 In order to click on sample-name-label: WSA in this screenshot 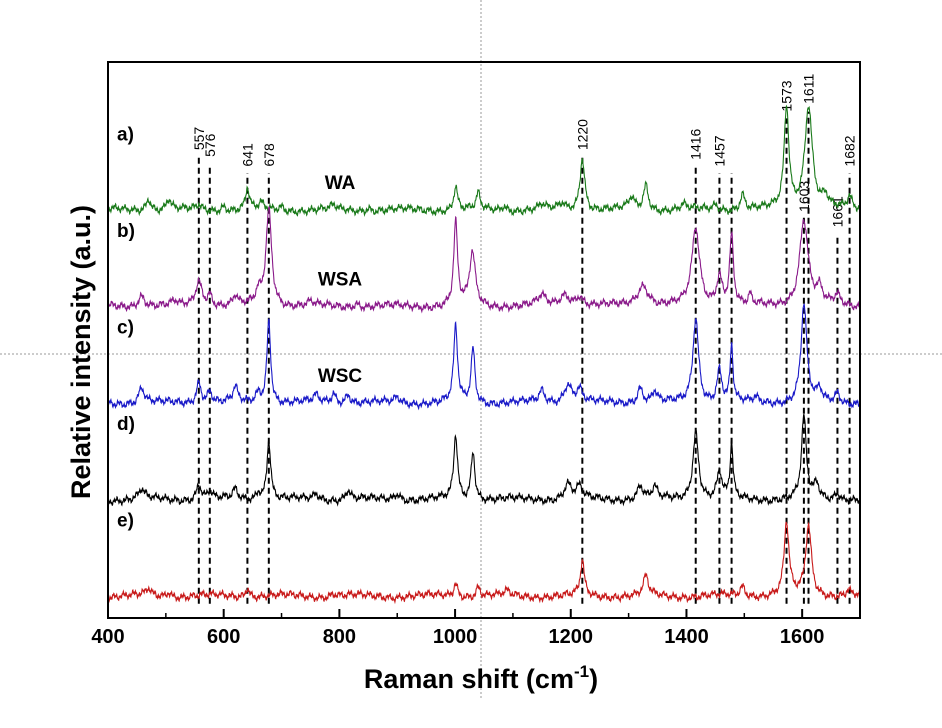, I will do `click(340, 279)`.